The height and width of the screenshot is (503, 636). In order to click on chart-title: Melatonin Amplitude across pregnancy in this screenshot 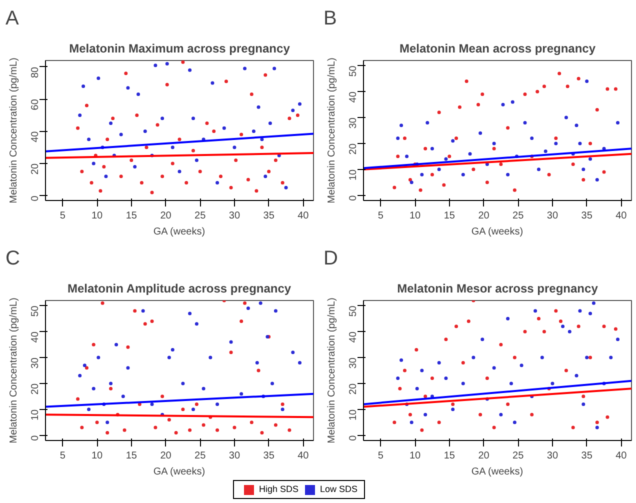, I will do `click(179, 289)`.